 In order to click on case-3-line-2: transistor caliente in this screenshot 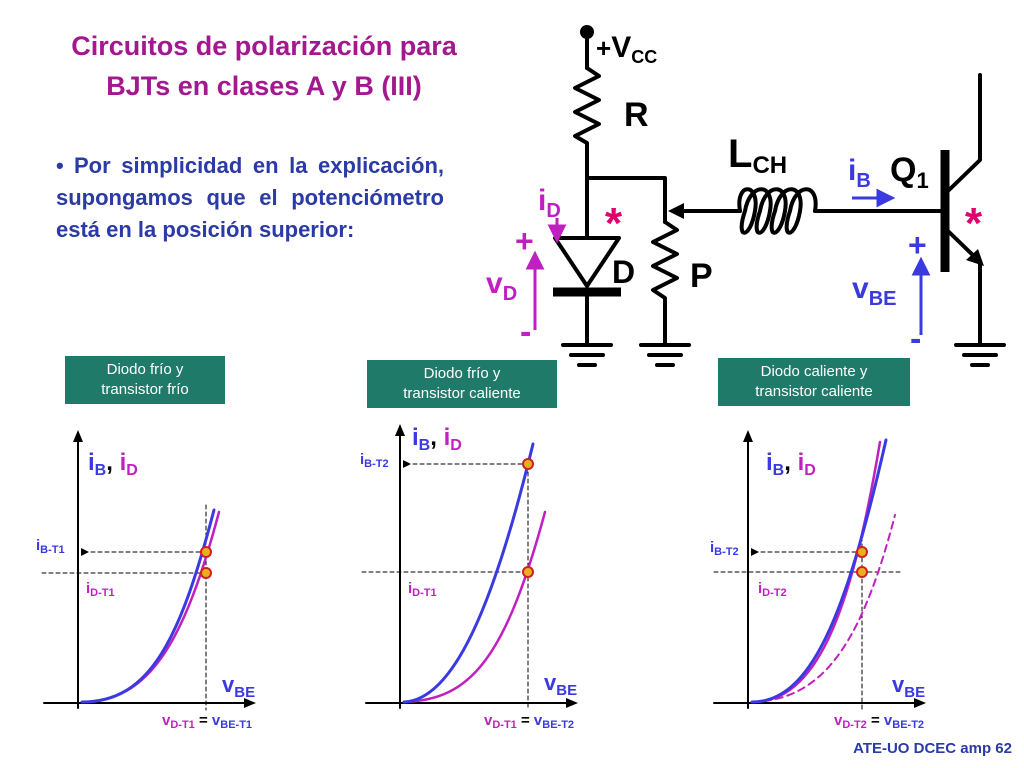, I will do `click(814, 391)`.